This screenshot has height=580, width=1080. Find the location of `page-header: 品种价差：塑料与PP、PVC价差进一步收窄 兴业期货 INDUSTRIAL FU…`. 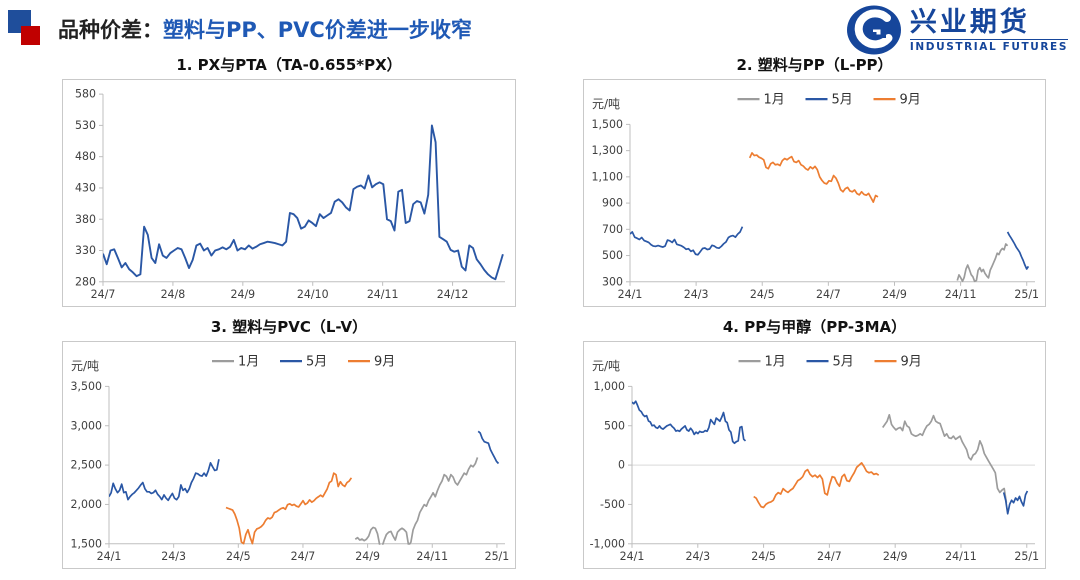

page-header: 品种价差：塑料与PP、PVC价差进一步收窄 兴业期货 INDUSTRIAL FU… is located at coordinates (540, 28).